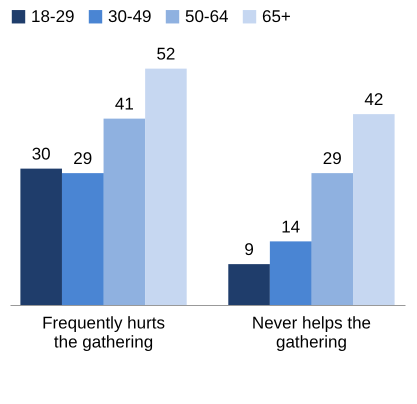 Image resolution: width=417 pixels, height=404 pixels. Describe the element at coordinates (52, 16) in the screenshot. I see `legend-label: 18-29` at that location.